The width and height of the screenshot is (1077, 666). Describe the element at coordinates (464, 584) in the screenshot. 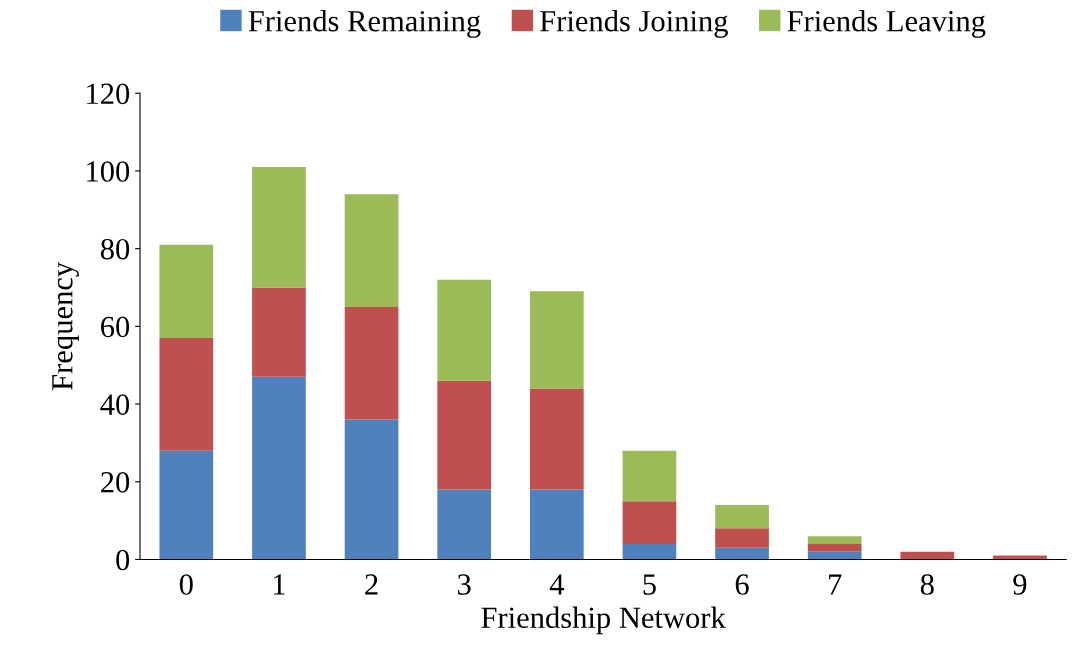

I see `x-tick-label: 3` at that location.